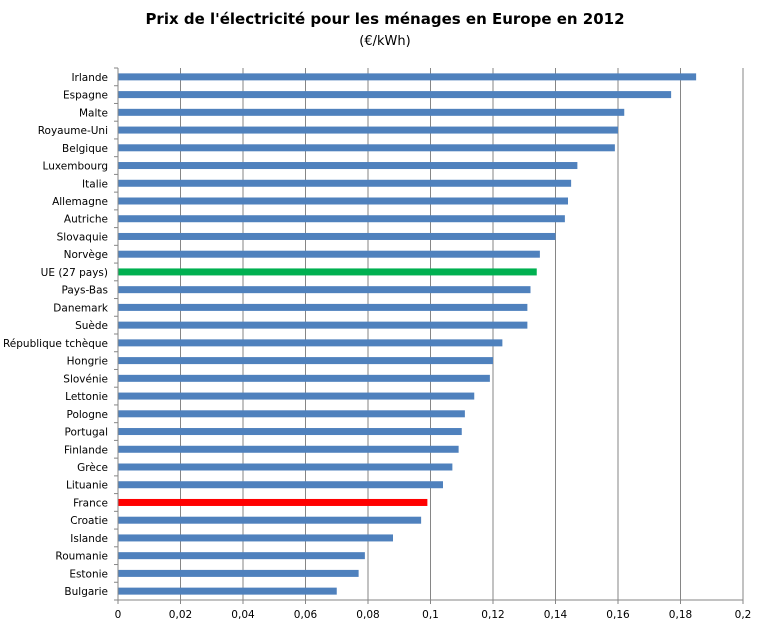 Image resolution: width=770 pixels, height=626 pixels. I want to click on category-label: Pays-Bas, so click(84, 291).